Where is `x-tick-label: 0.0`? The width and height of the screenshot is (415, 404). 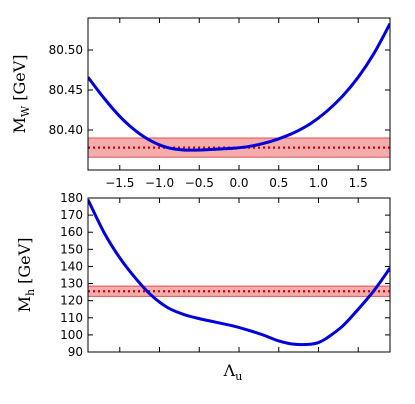
x-tick-label: 0.0 is located at coordinates (238, 183).